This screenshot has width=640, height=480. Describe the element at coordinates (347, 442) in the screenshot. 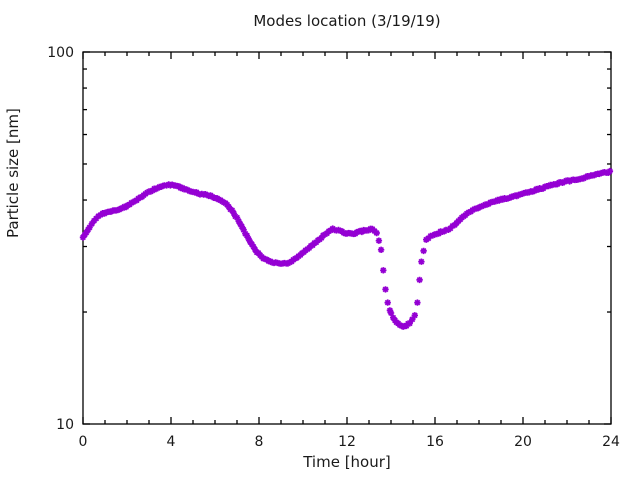

I see `x-tick-label: 12` at that location.